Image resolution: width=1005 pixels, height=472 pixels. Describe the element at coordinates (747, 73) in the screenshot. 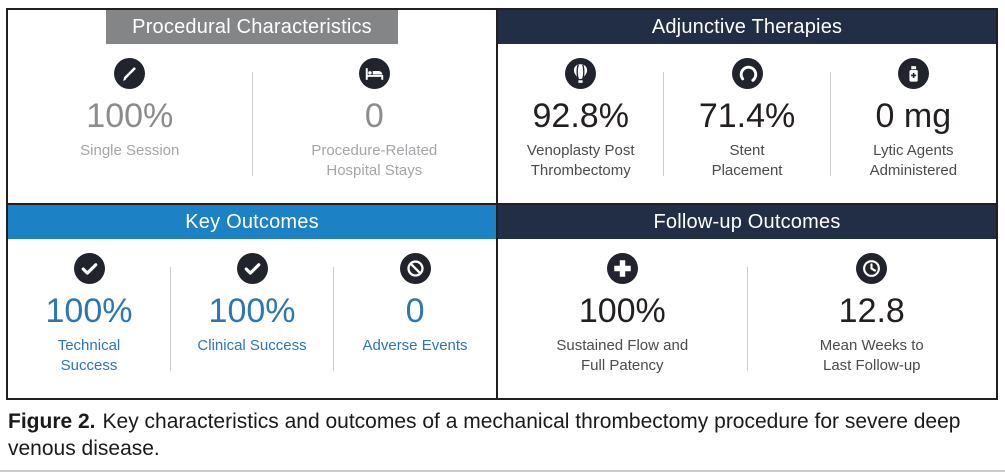

I see `stent-icon` at that location.